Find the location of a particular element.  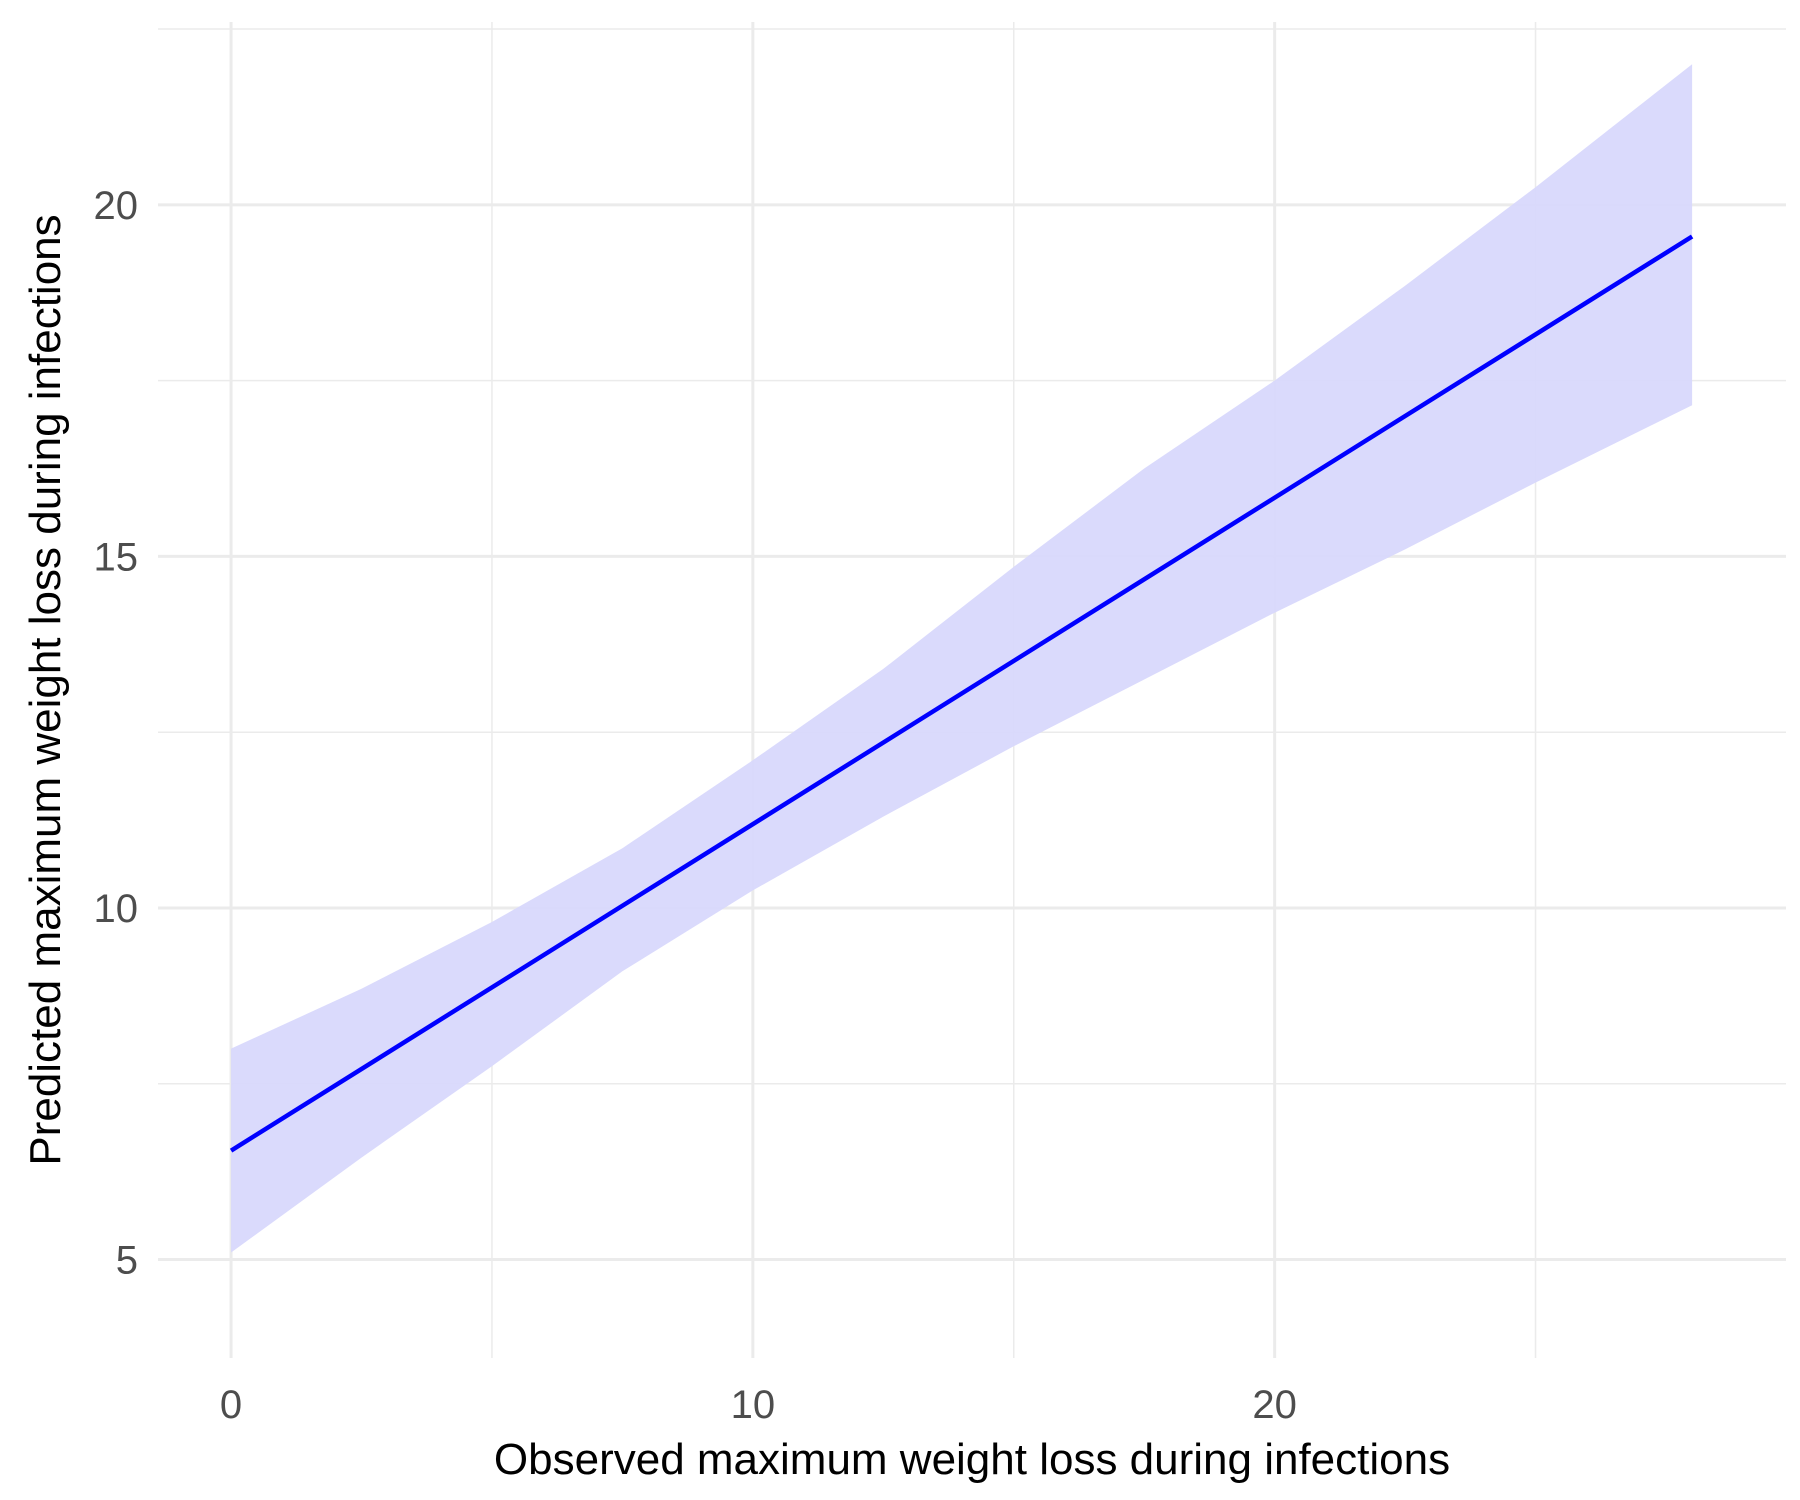

x-tick-label: 10 is located at coordinates (753, 1405).